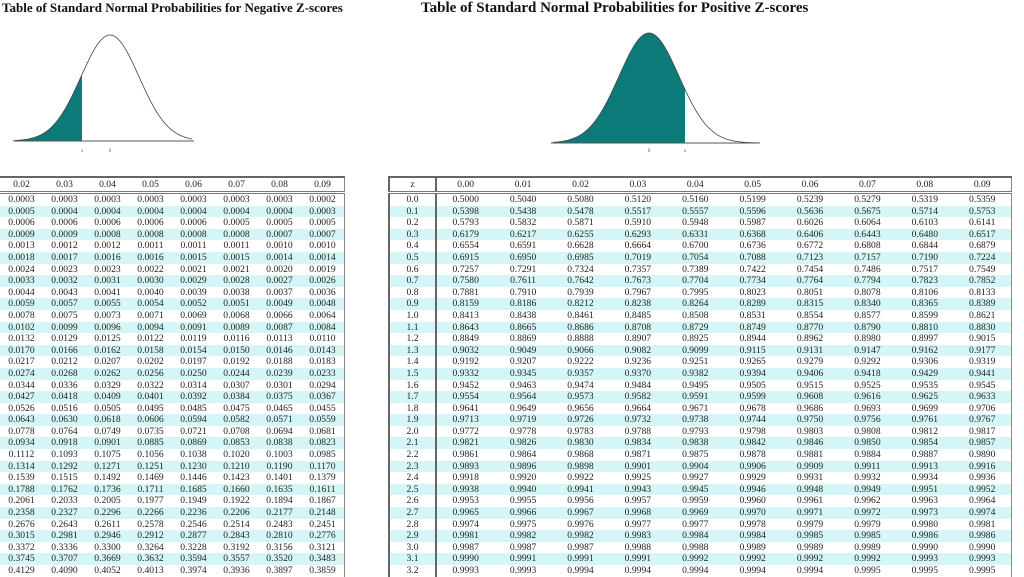 The height and width of the screenshot is (577, 1024). Describe the element at coordinates (982, 536) in the screenshot. I see `probability-cell: 0.9986` at that location.